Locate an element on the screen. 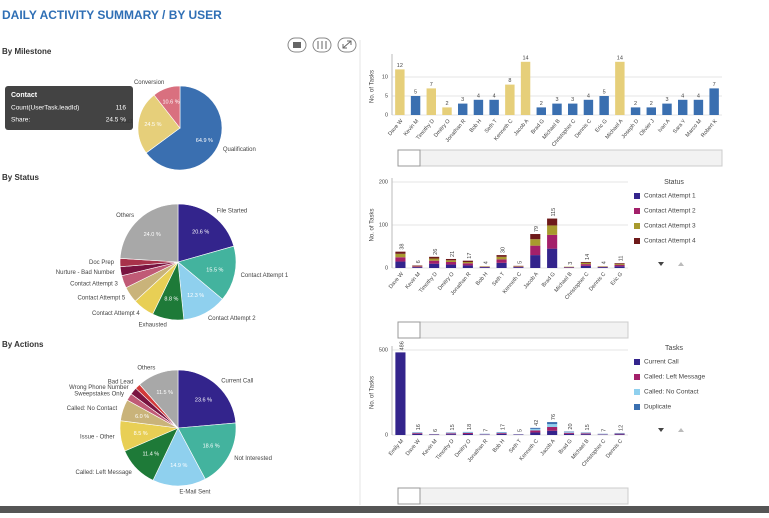  toolbar is located at coordinates (322, 45).